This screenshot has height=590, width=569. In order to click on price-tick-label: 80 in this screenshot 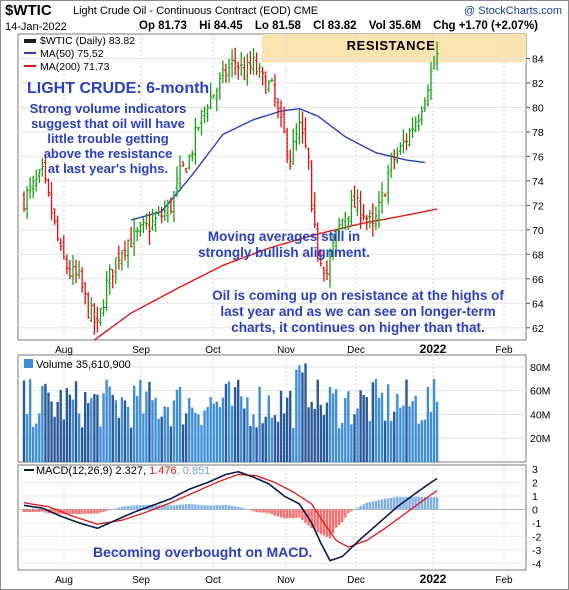, I will do `click(538, 108)`.